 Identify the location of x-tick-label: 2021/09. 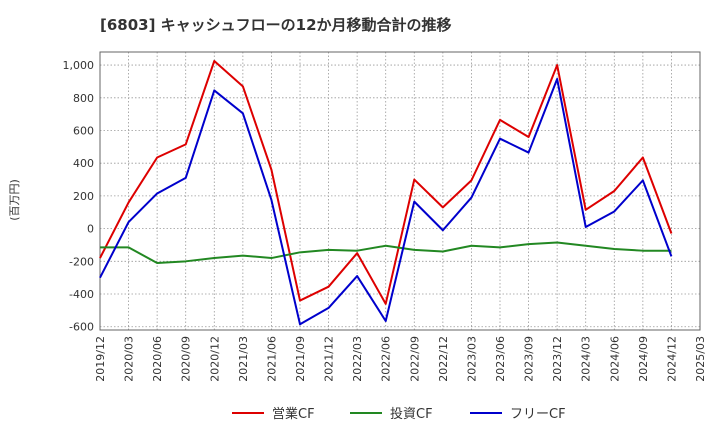
(300, 359).